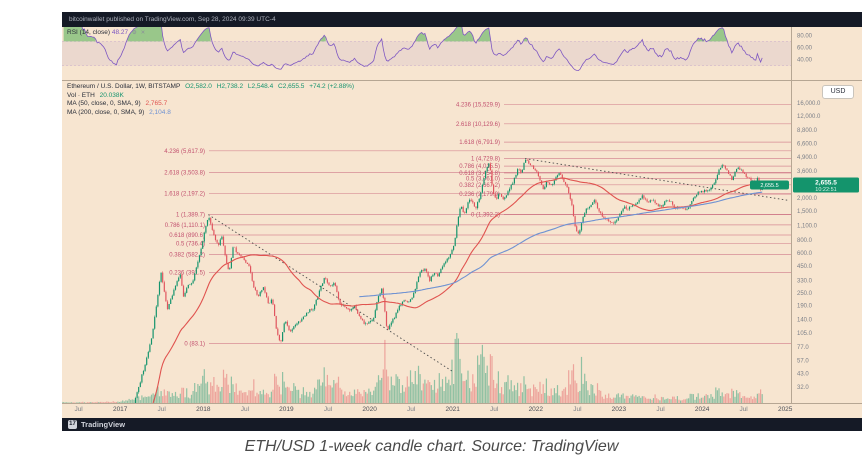 The image size is (863, 472). I want to click on svg-text: 250.0, so click(805, 294).